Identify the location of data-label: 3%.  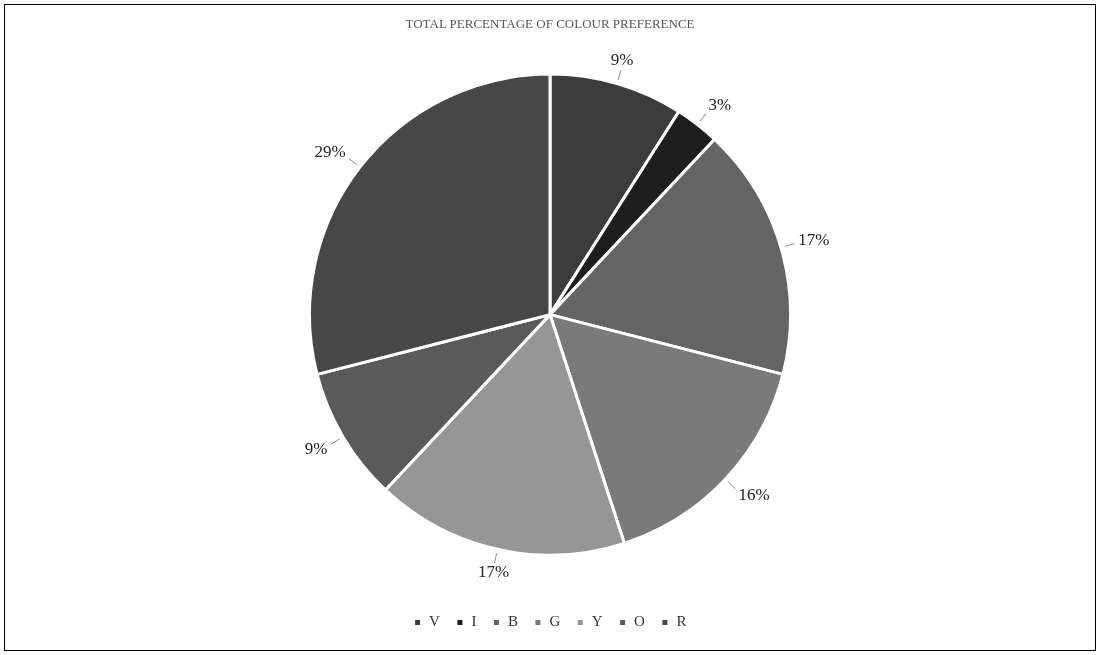
(720, 105).